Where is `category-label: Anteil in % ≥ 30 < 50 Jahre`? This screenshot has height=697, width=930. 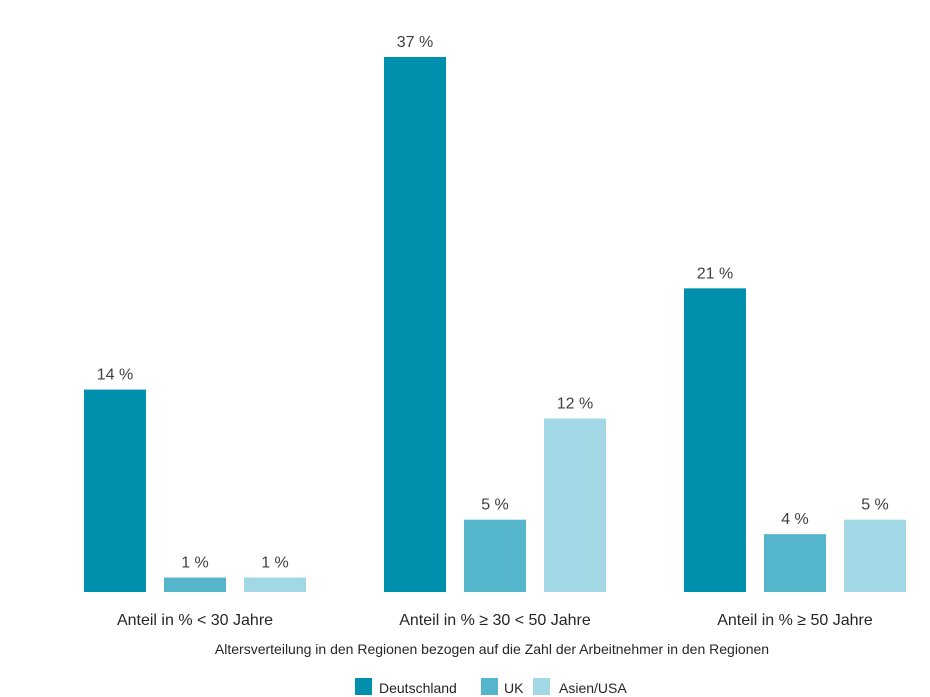
category-label: Anteil in % ≥ 30 < 50 Jahre is located at coordinates (495, 620).